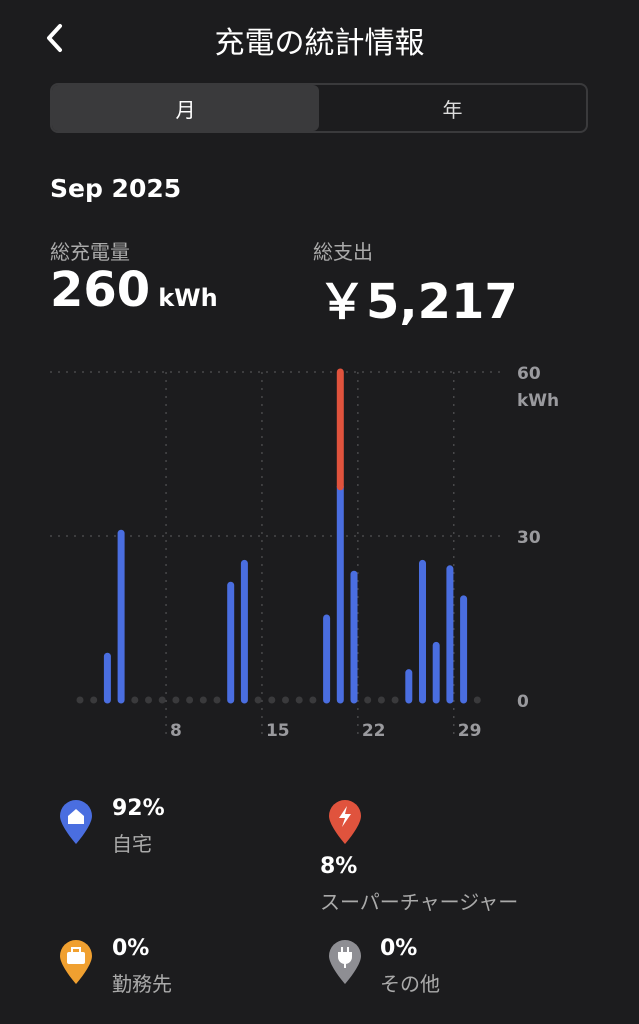  Describe the element at coordinates (399, 948) in the screenshot. I see `legend-other-pct: 0%` at that location.